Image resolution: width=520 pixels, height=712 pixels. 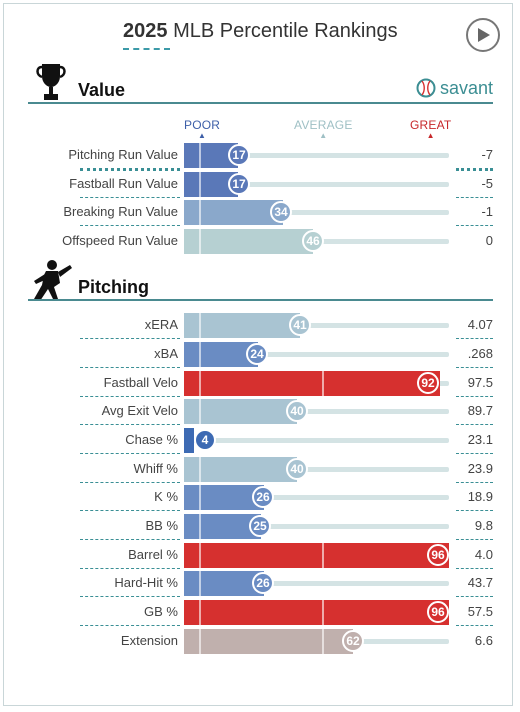 I want to click on stat-row: Hard-Hit % 26 43.7, so click(x=260, y=583).